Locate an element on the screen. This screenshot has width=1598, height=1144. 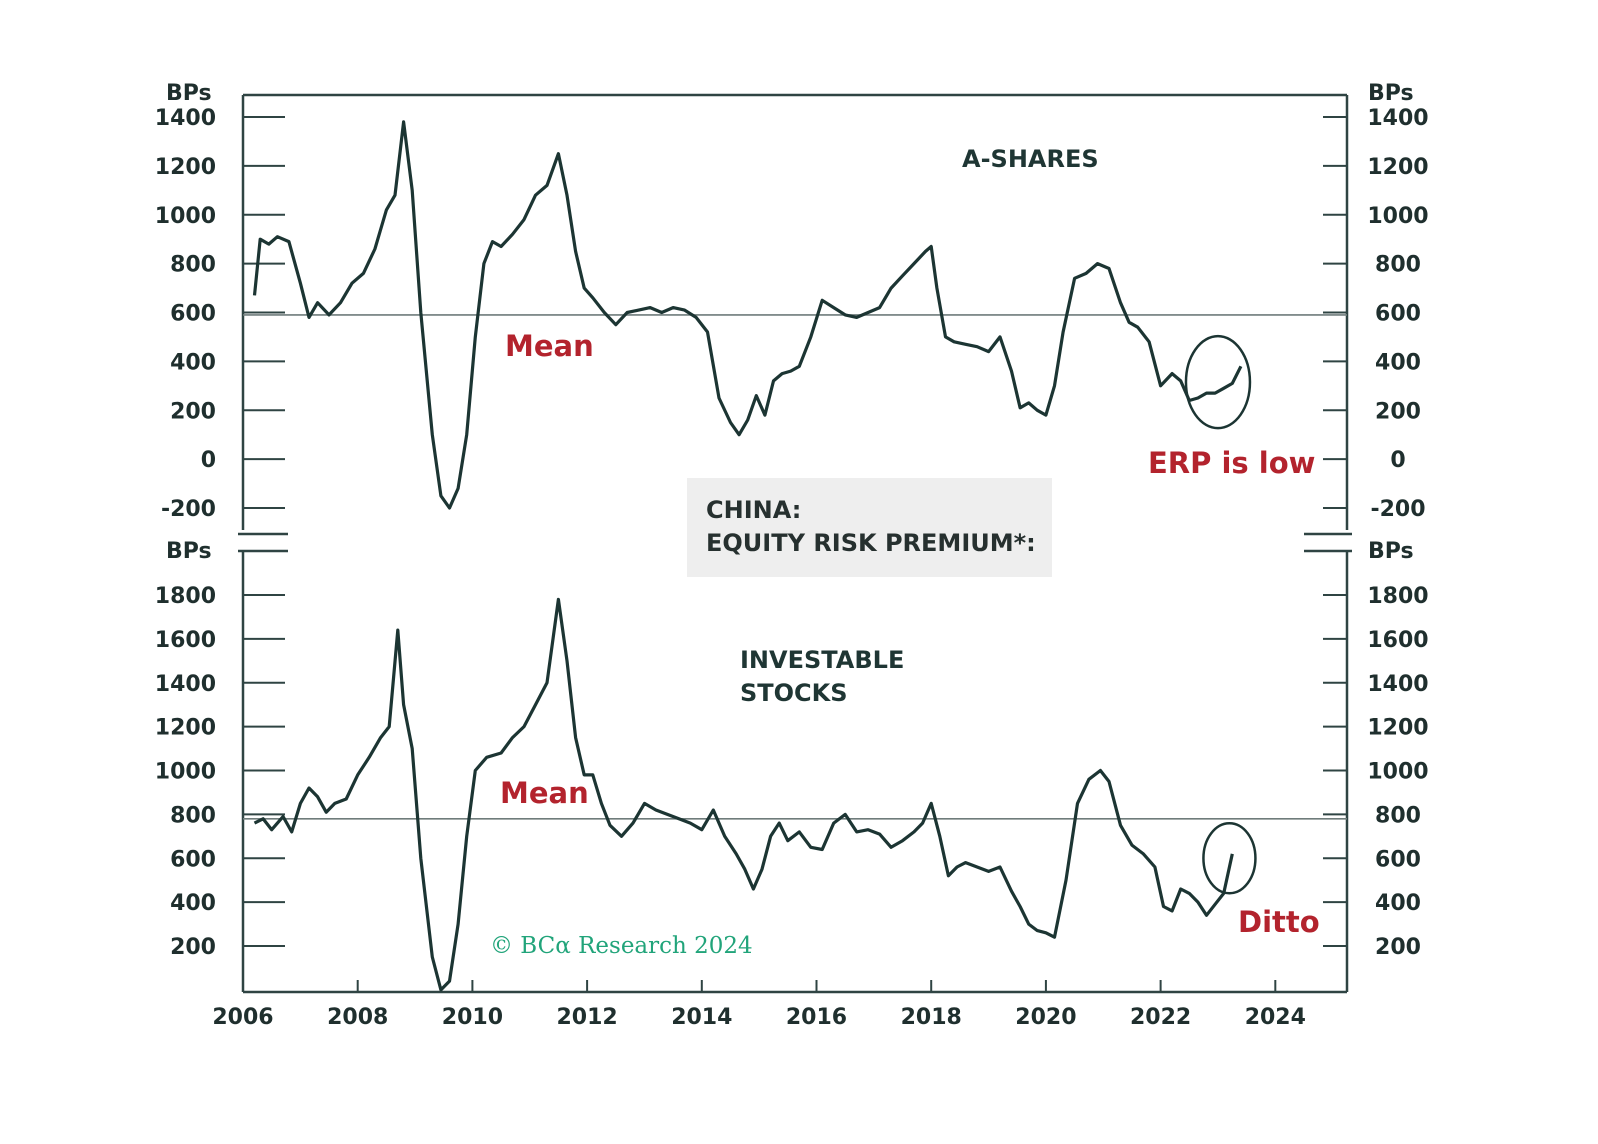
x-tick-label: 2018 is located at coordinates (931, 1017).